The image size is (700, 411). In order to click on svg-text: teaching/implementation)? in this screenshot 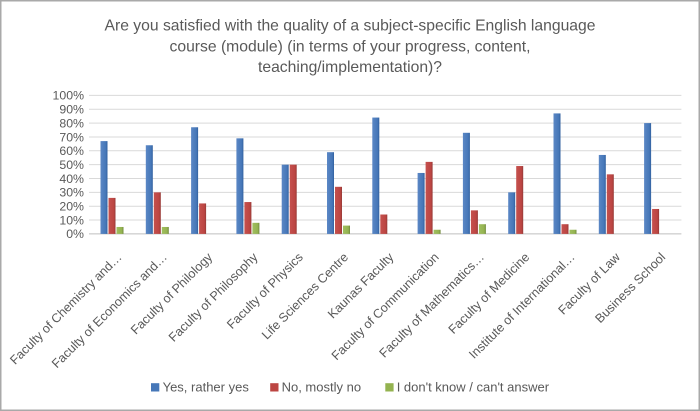, I will do `click(350, 67)`.